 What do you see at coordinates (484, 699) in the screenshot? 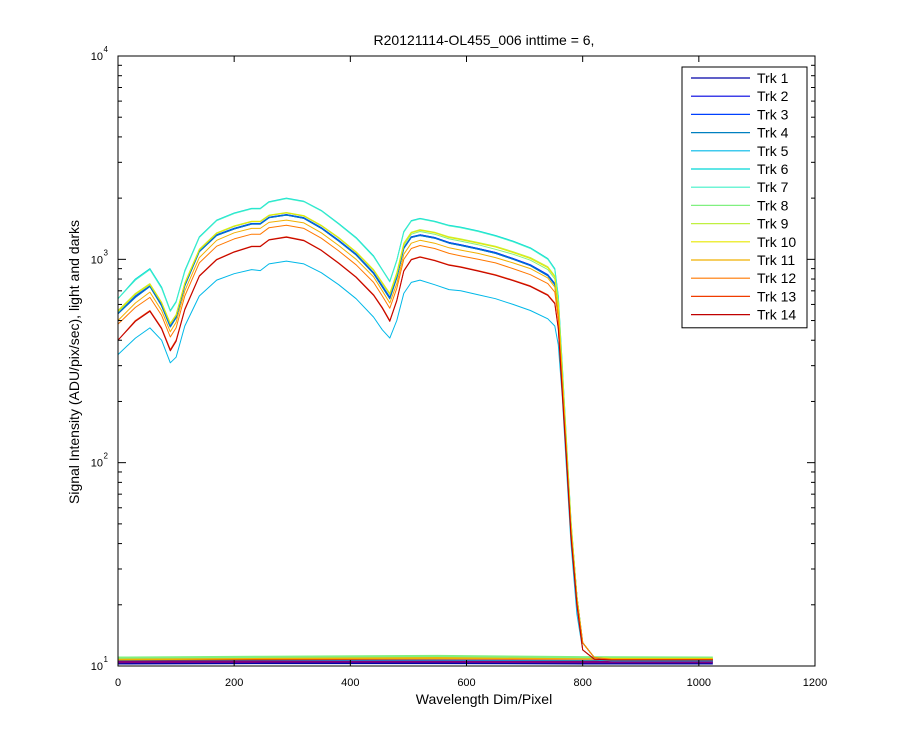
I see `x-axis-label: Wavelength Dim/Pixel` at bounding box center [484, 699].